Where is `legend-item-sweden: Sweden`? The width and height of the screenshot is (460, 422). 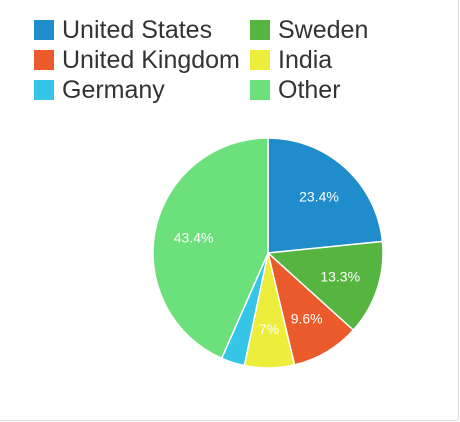
legend-item-sweden: Sweden is located at coordinates (335, 30).